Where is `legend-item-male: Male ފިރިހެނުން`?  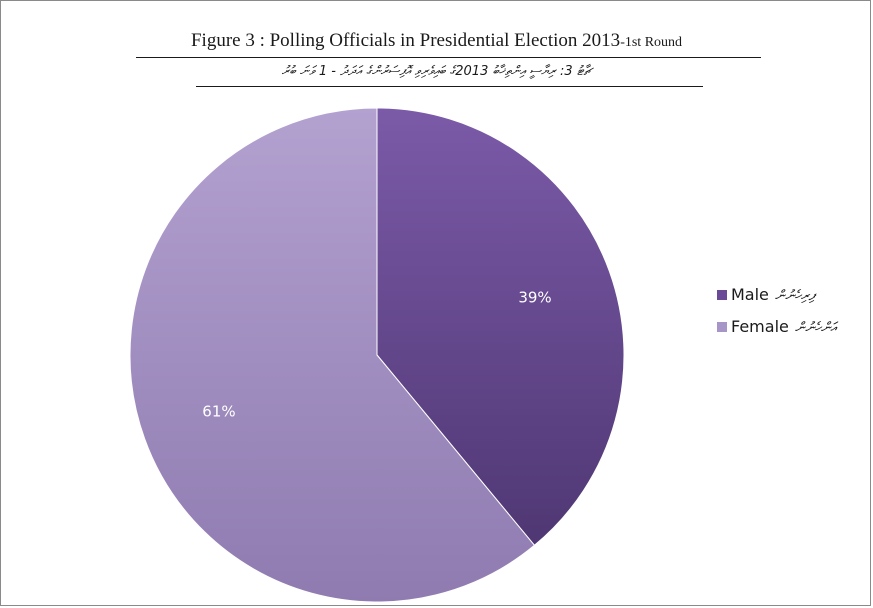 legend-item-male: Male ފިރިހެނުން is located at coordinates (765, 295).